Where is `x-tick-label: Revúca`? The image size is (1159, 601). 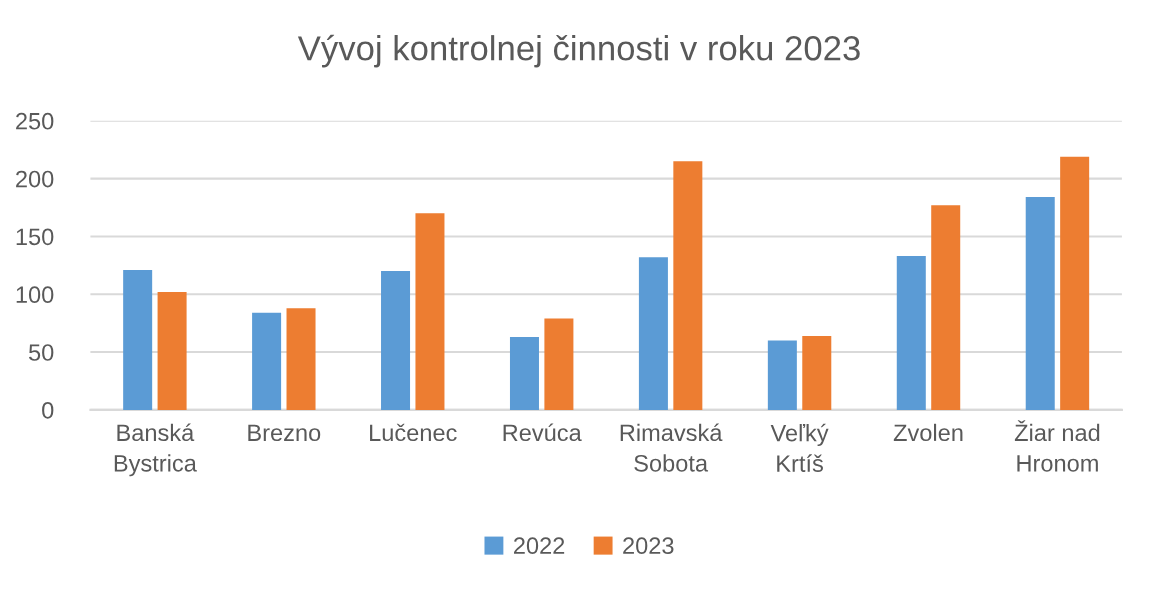 x-tick-label: Revúca is located at coordinates (542, 432).